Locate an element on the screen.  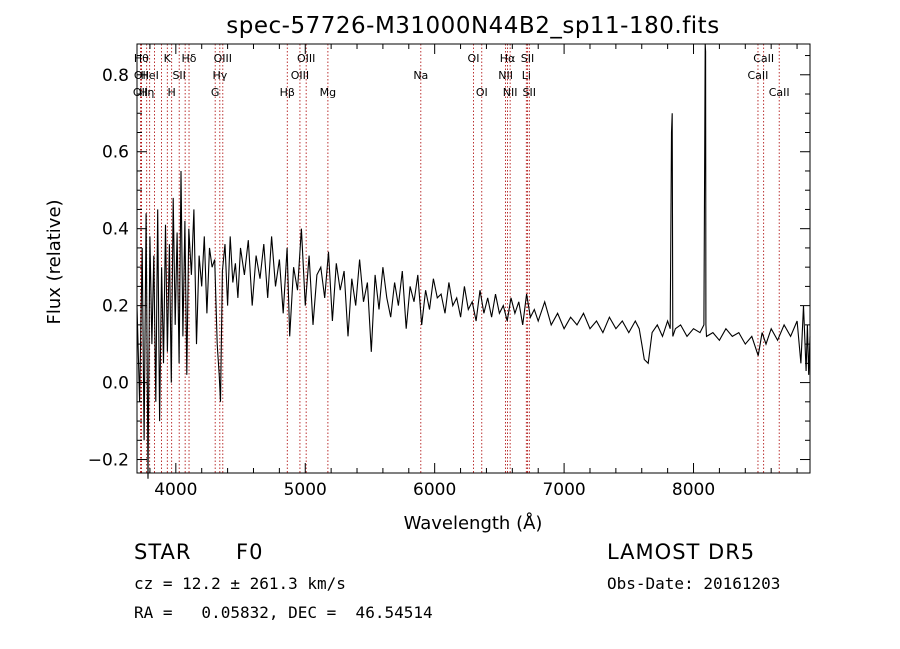
ra-dec: RA = 0.05832, DEC = 46.54514 is located at coordinates (283, 612).